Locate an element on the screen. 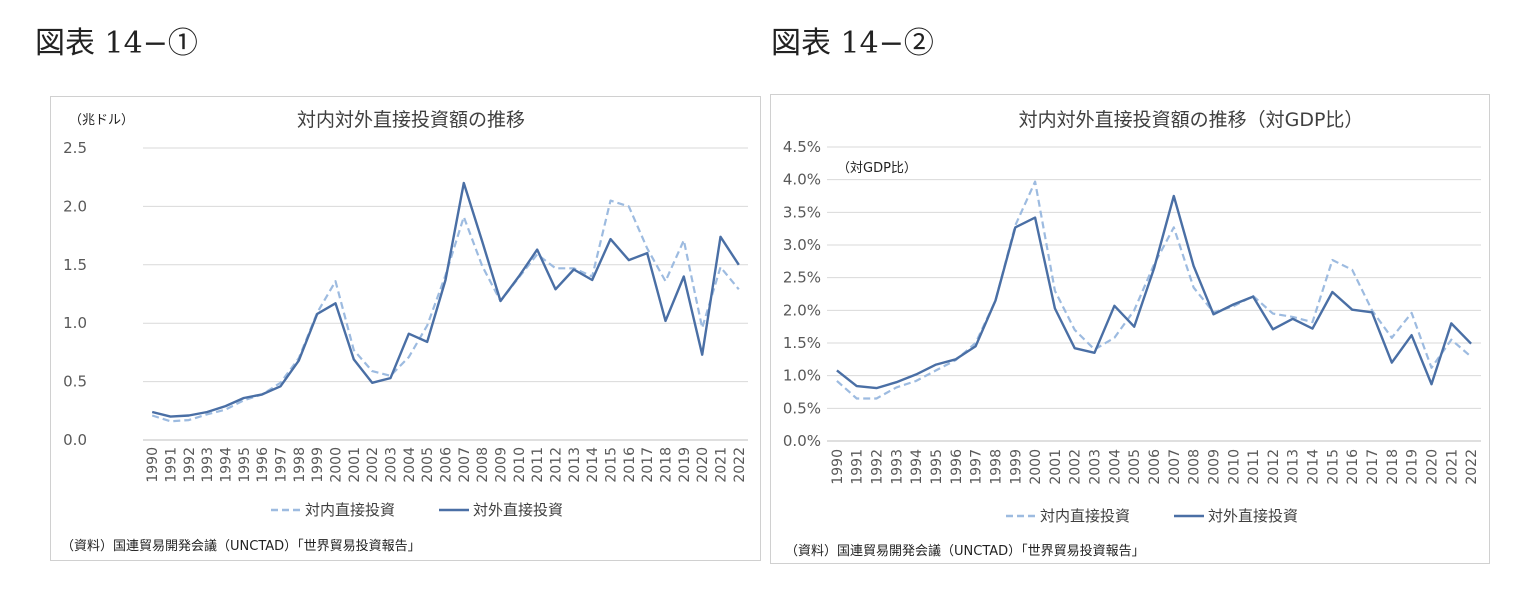  figure-label-2: 図表 14−② is located at coordinates (852, 43).